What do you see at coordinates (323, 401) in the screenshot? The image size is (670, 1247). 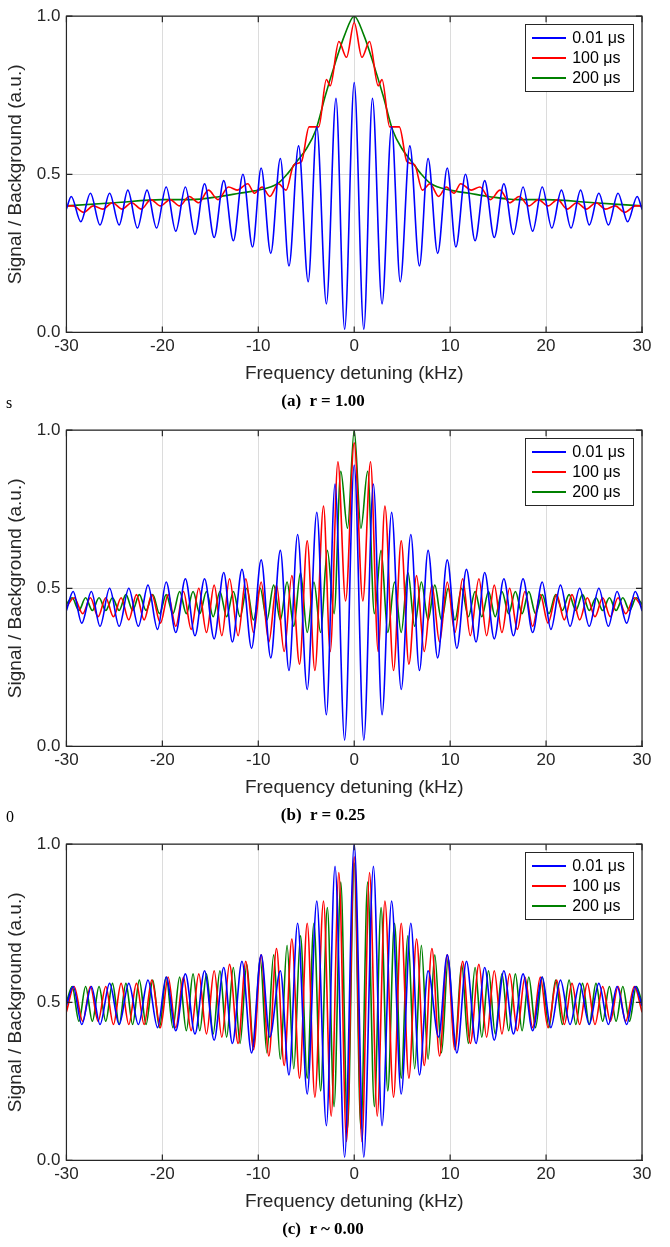 I see `text: (a) r = 1.00` at bounding box center [323, 401].